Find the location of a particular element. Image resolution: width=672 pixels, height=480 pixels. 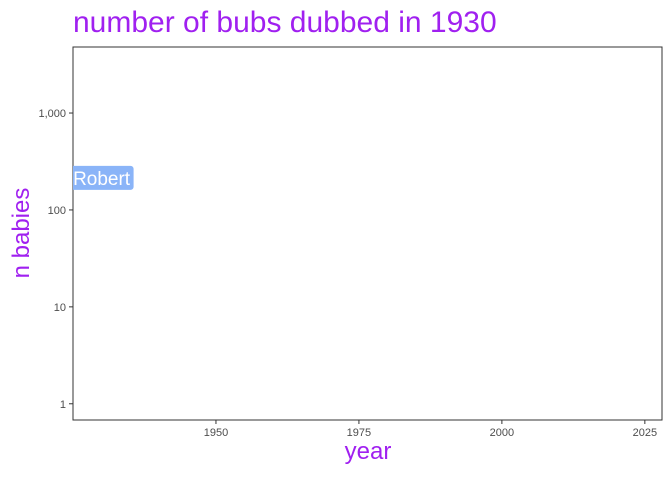

x-tick-label: 2000 is located at coordinates (502, 433).